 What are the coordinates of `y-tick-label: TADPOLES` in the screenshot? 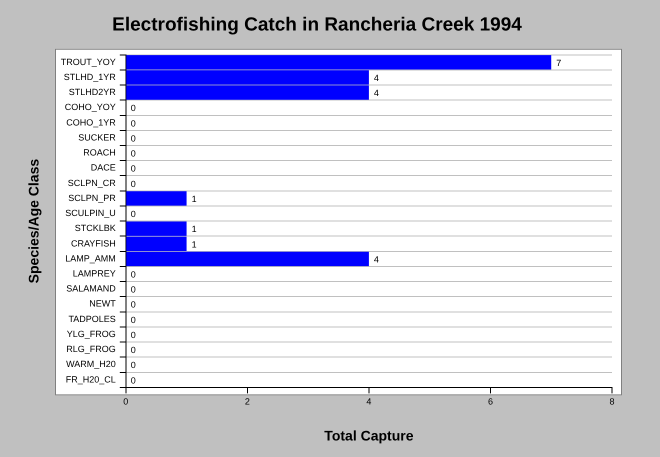 It's located at (92, 319).